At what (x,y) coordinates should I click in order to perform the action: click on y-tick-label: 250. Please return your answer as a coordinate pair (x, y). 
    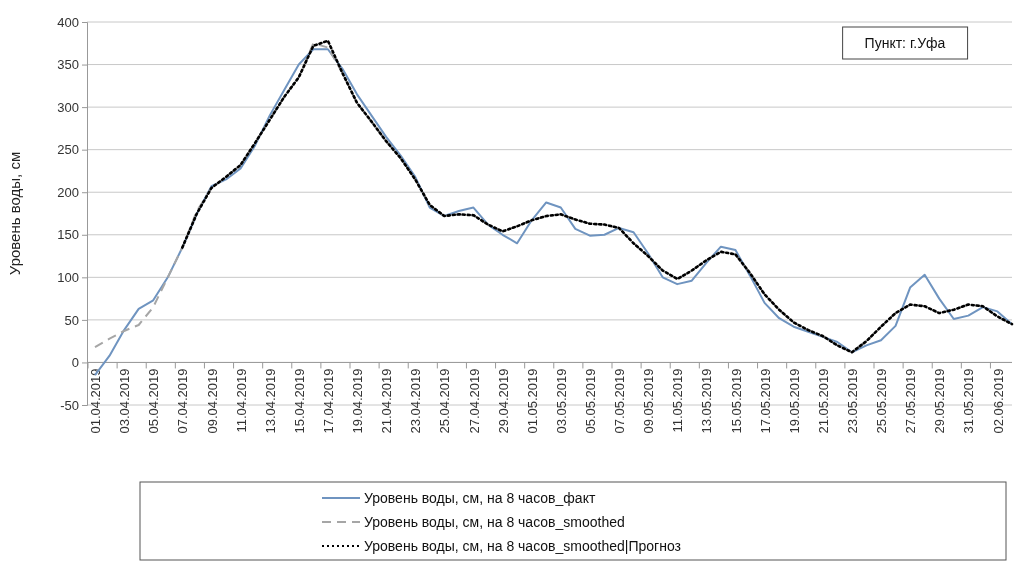
    Looking at the image, I should click on (68, 150).